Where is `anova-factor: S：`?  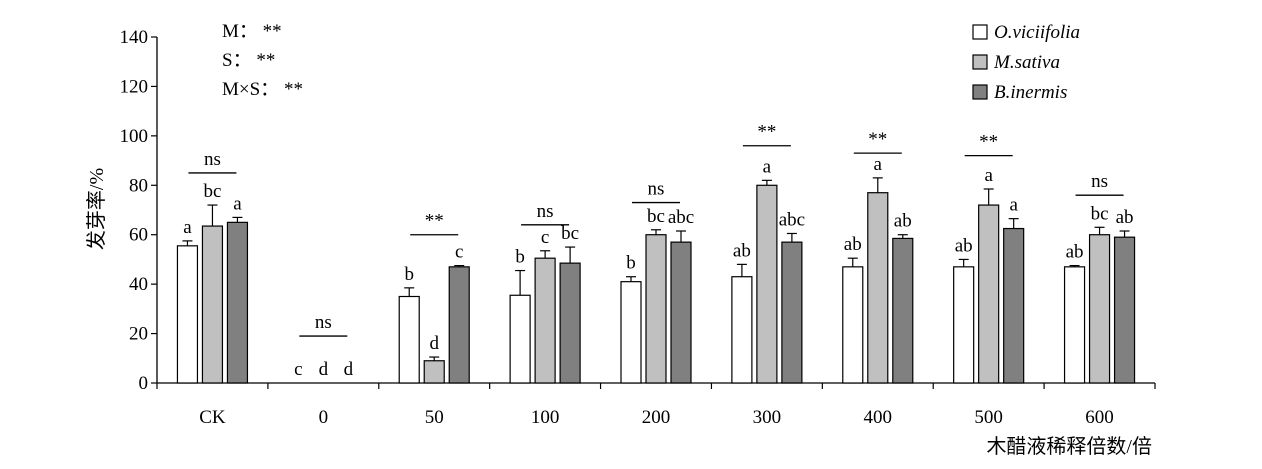
anova-factor: S： is located at coordinates (237, 60).